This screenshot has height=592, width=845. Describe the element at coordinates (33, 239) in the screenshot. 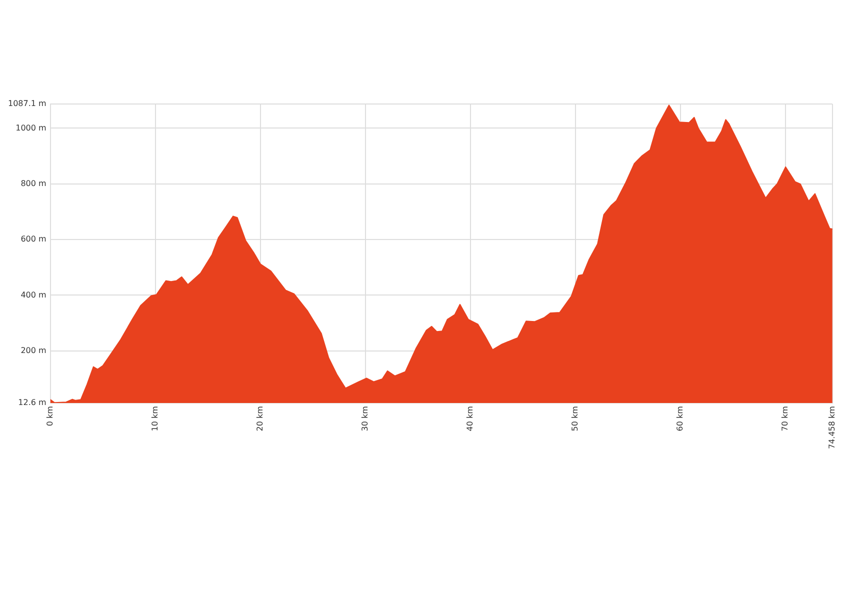

I see `y-tick-label: 600 m` at that location.